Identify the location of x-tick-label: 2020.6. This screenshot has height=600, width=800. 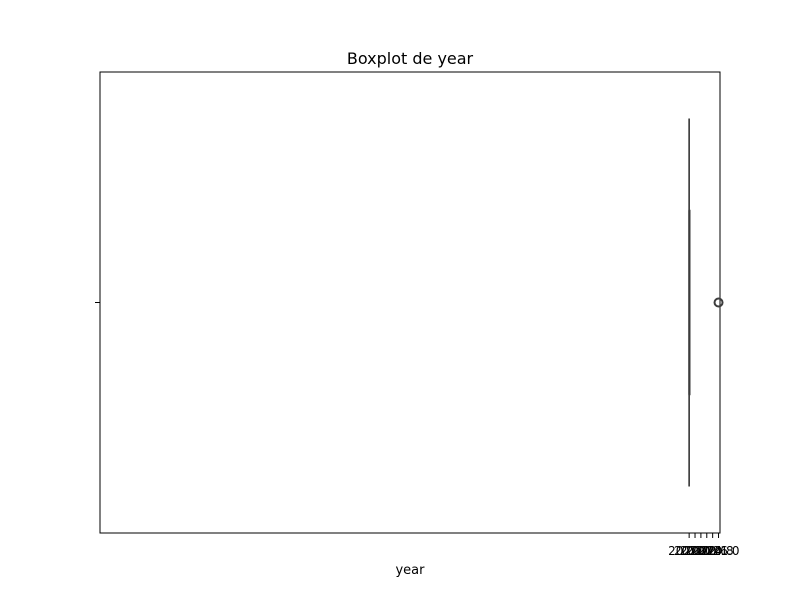
(707, 551).